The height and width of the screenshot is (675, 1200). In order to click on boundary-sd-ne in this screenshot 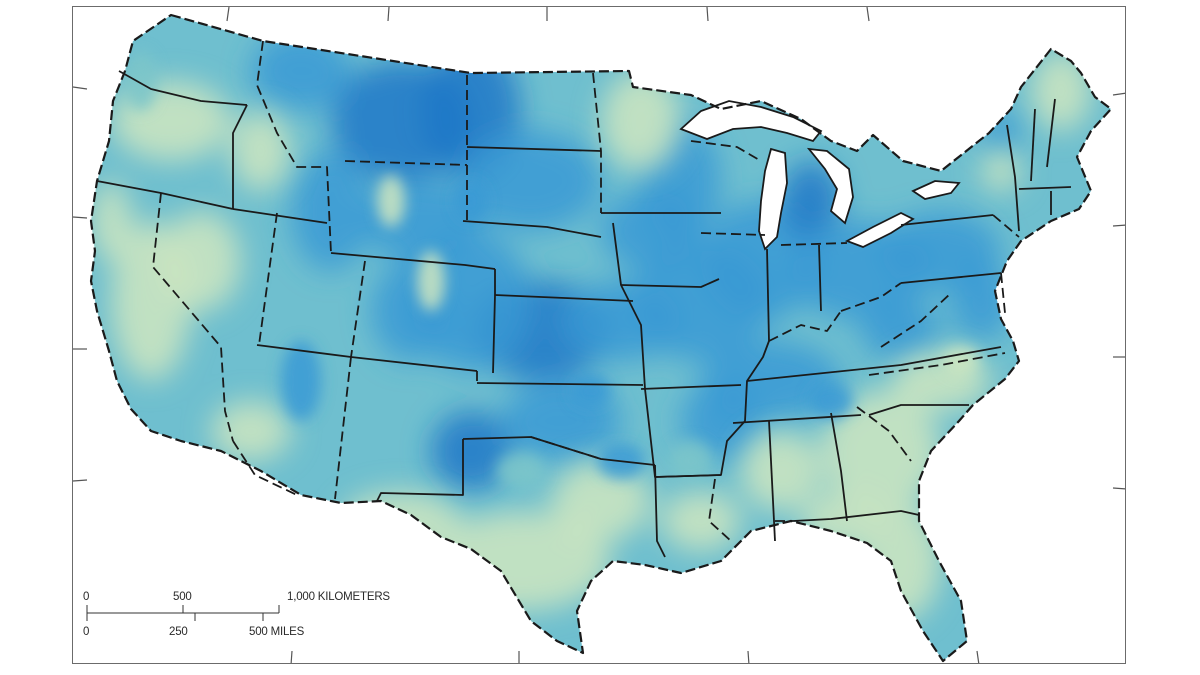, I will do `click(532, 229)`.